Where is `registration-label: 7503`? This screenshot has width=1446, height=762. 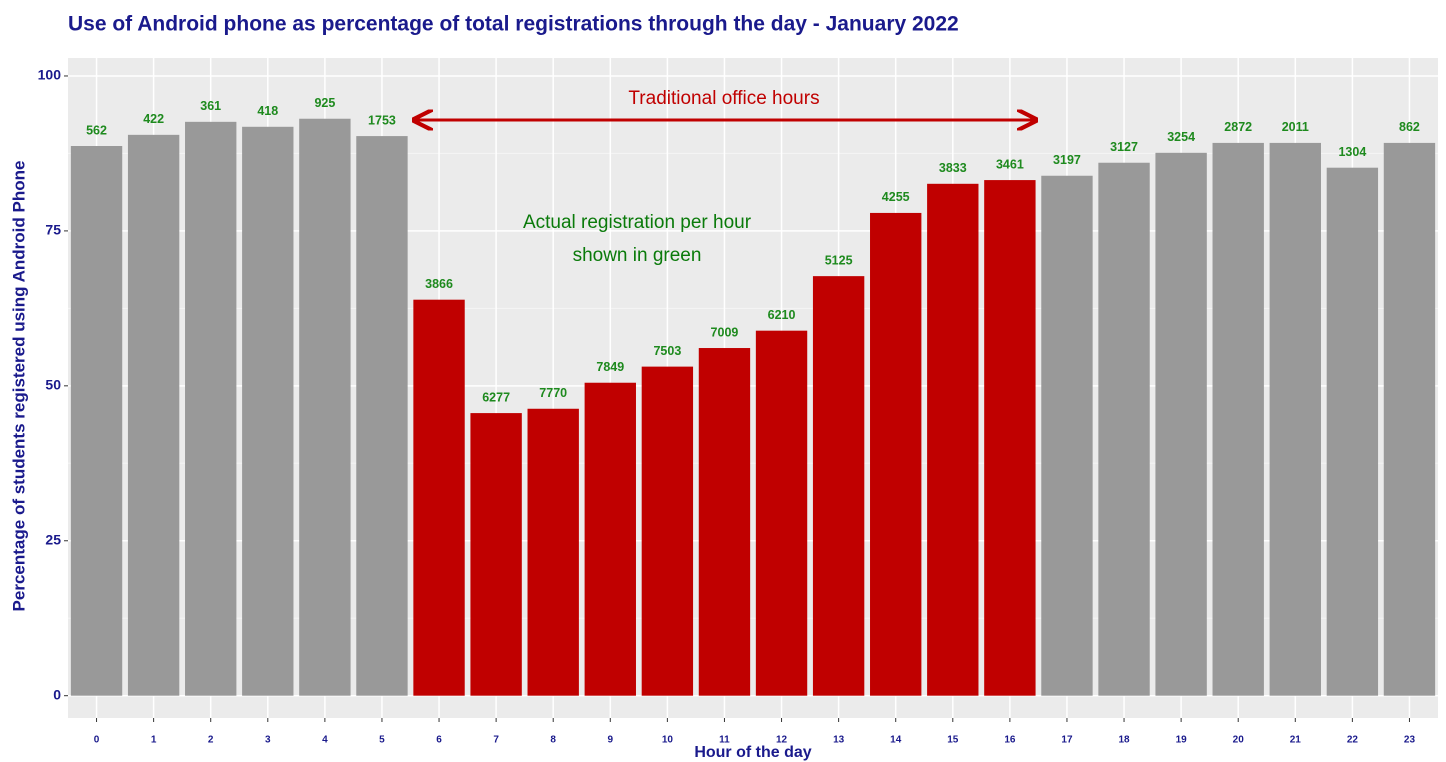
registration-label: 7503 is located at coordinates (667, 351).